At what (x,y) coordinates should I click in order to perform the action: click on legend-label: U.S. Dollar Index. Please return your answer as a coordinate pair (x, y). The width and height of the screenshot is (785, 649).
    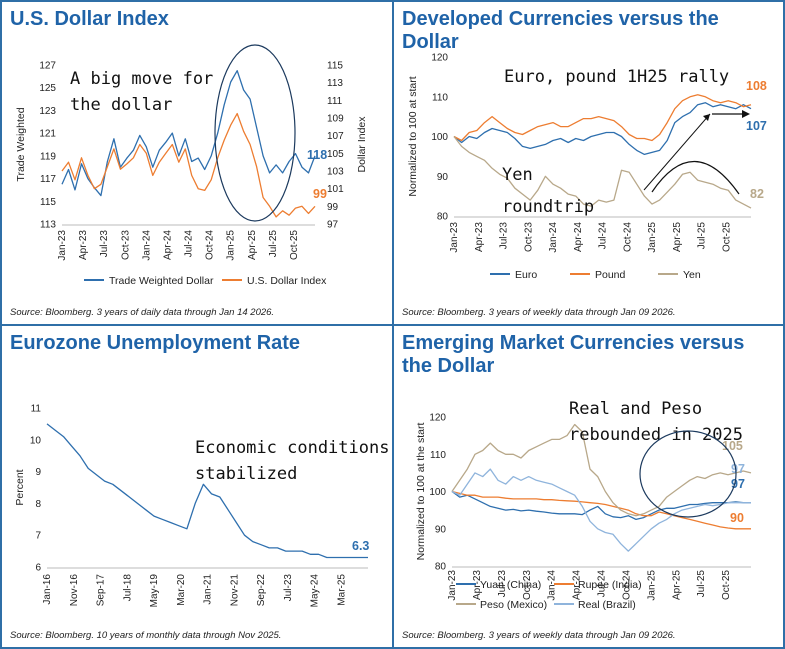
    Looking at the image, I should click on (287, 281).